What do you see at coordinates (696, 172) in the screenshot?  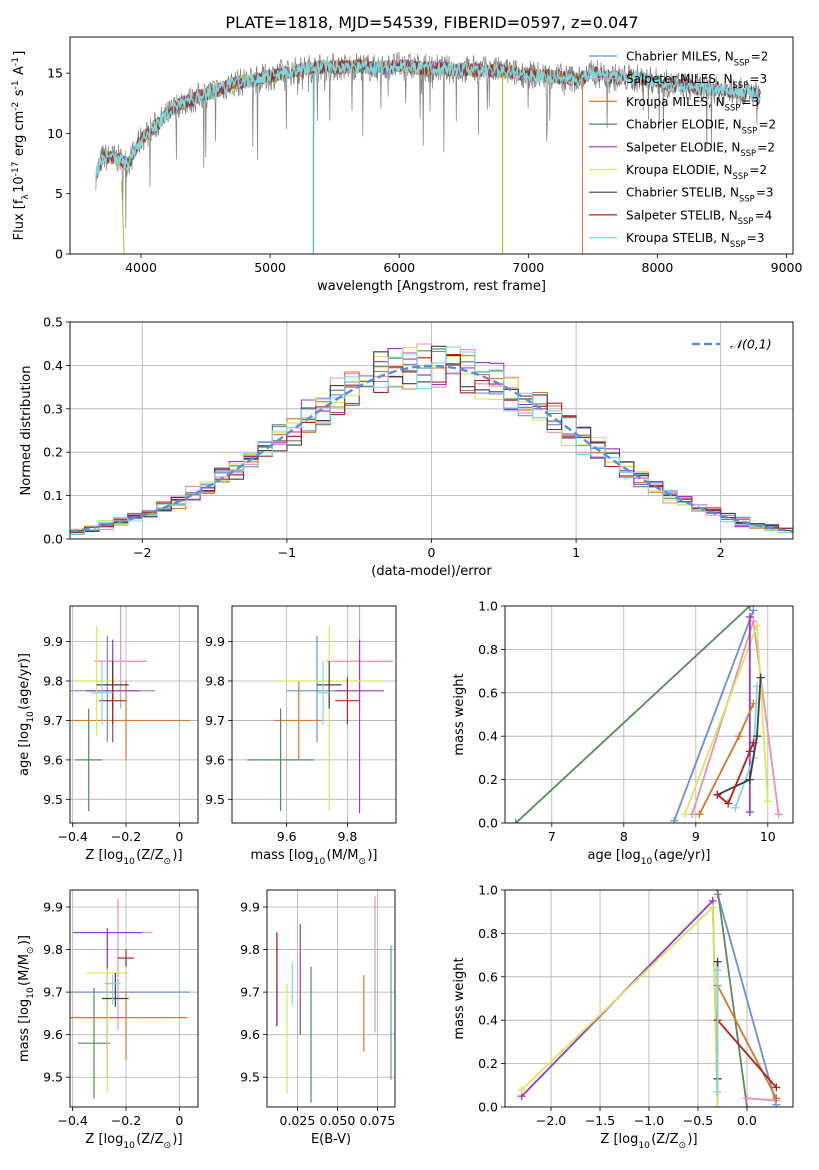 I see `legend-label: Kroupa ELODIE, NSSP =2` at bounding box center [696, 172].